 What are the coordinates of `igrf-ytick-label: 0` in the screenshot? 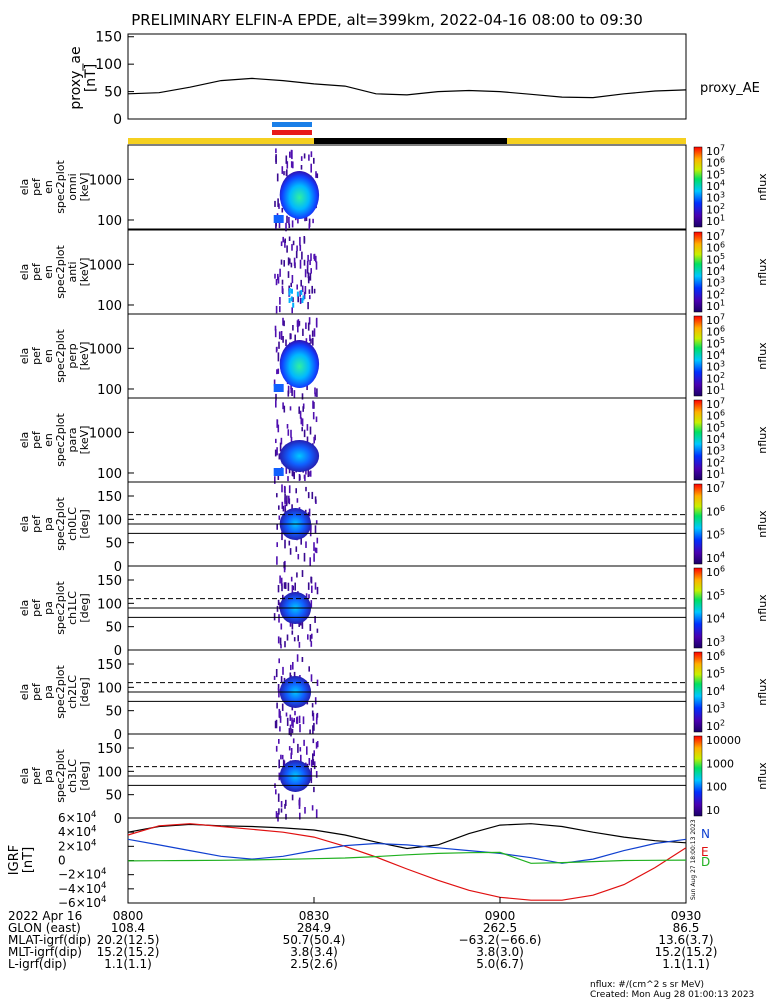 It's located at (62, 861).